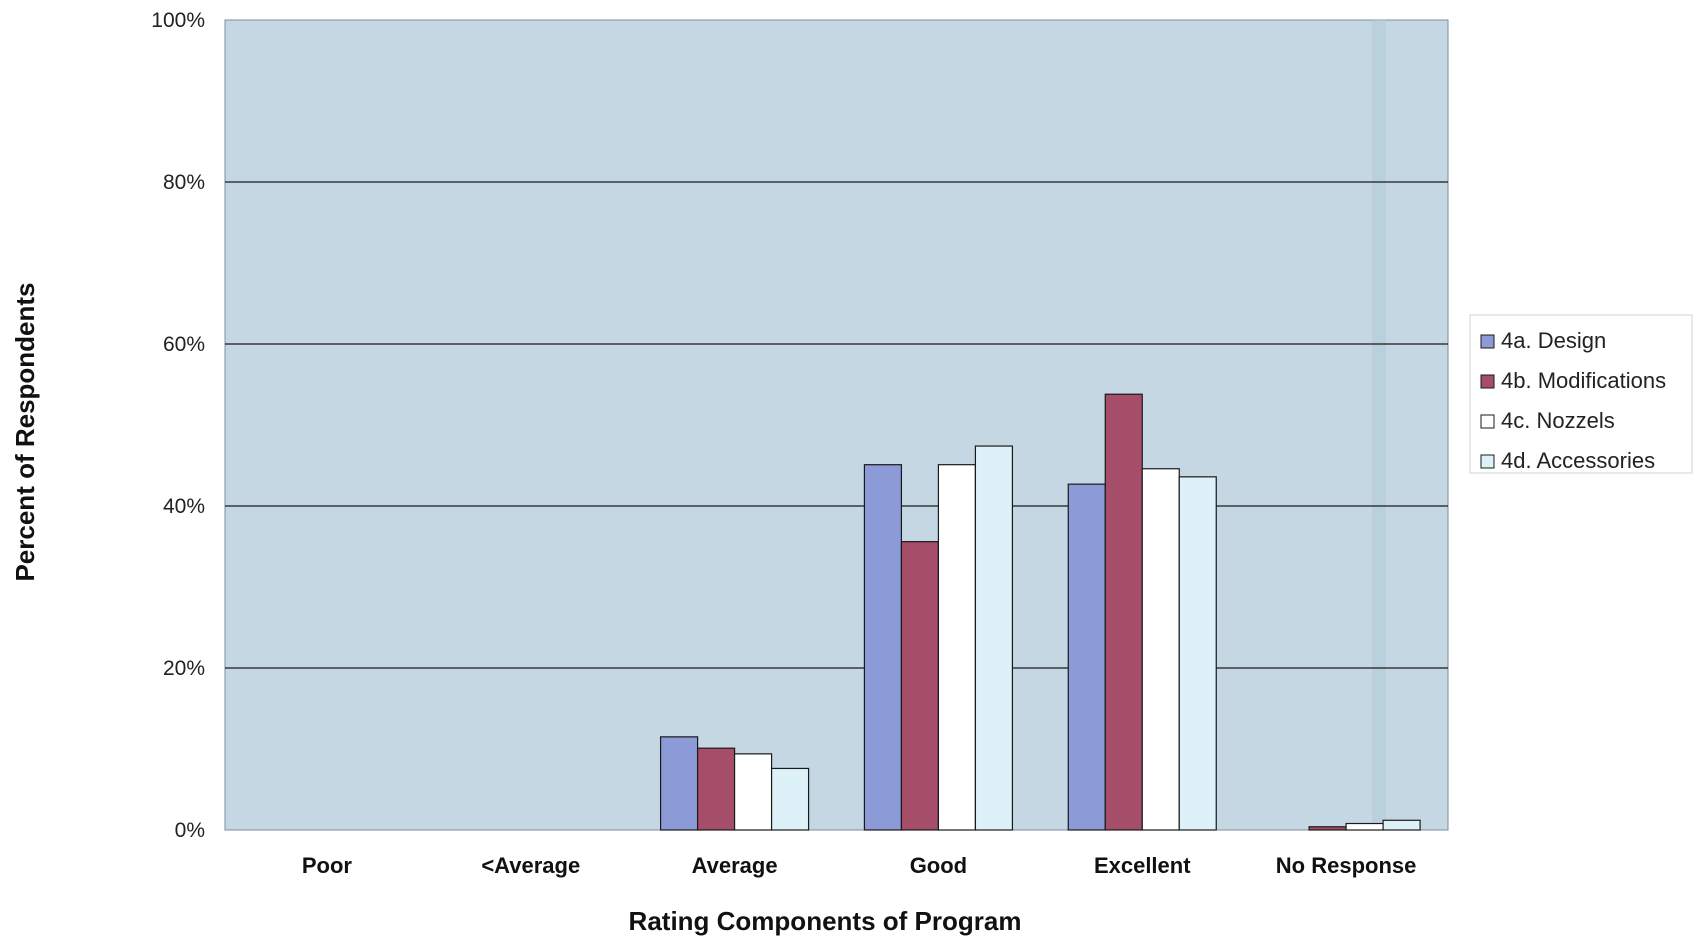  Describe the element at coordinates (184, 182) in the screenshot. I see `y-tick-label: 80%` at that location.